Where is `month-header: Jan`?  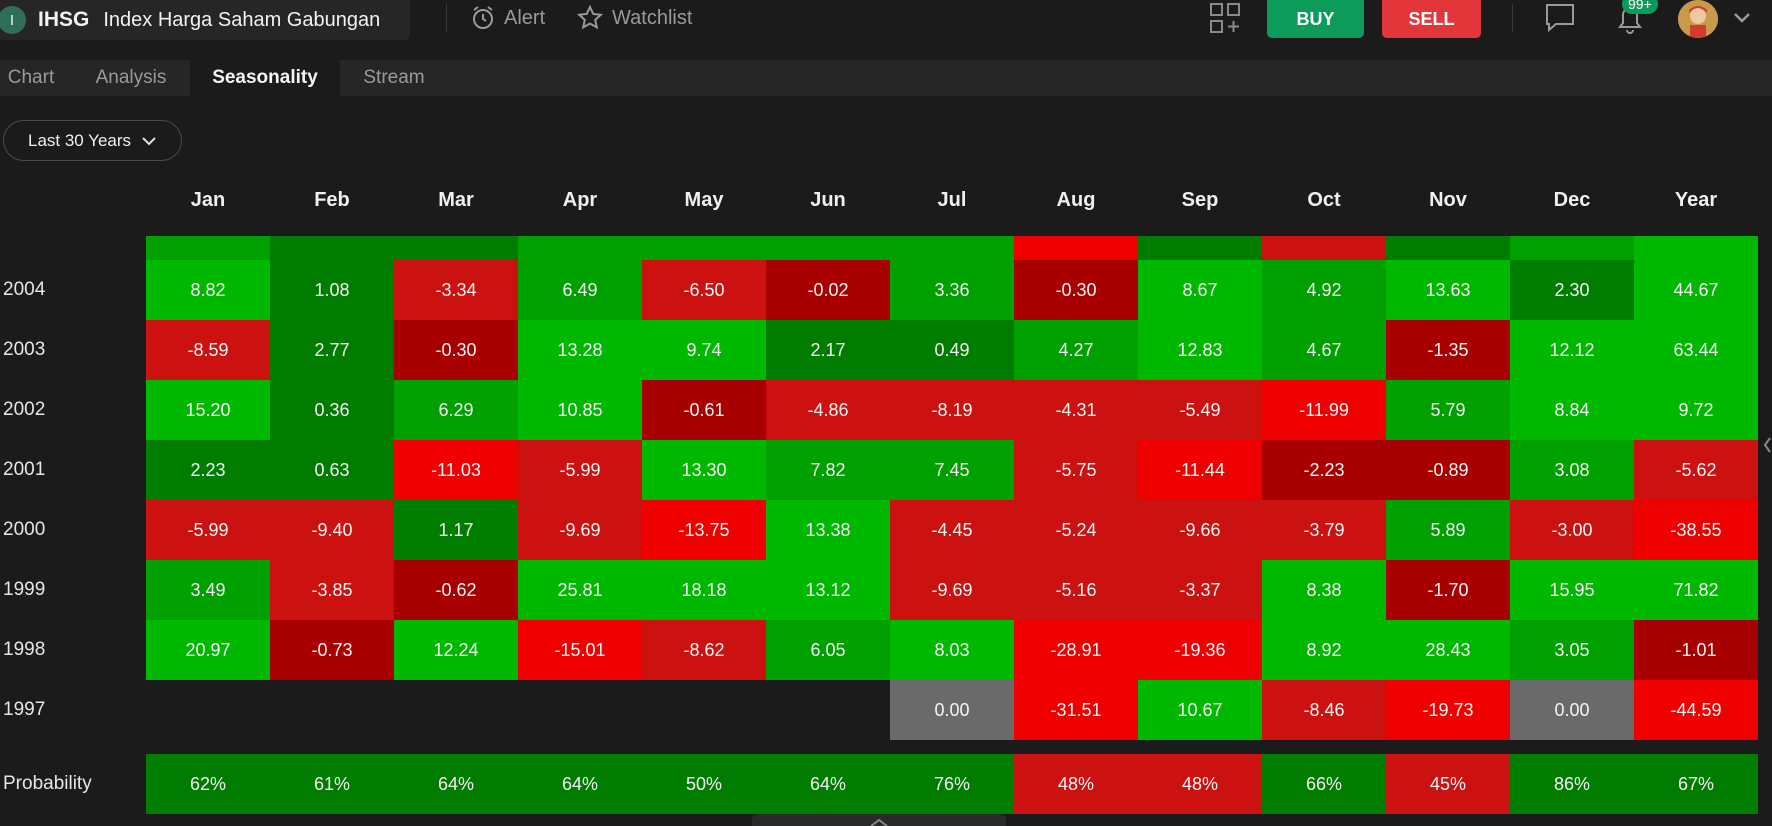
month-header: Jan is located at coordinates (208, 199).